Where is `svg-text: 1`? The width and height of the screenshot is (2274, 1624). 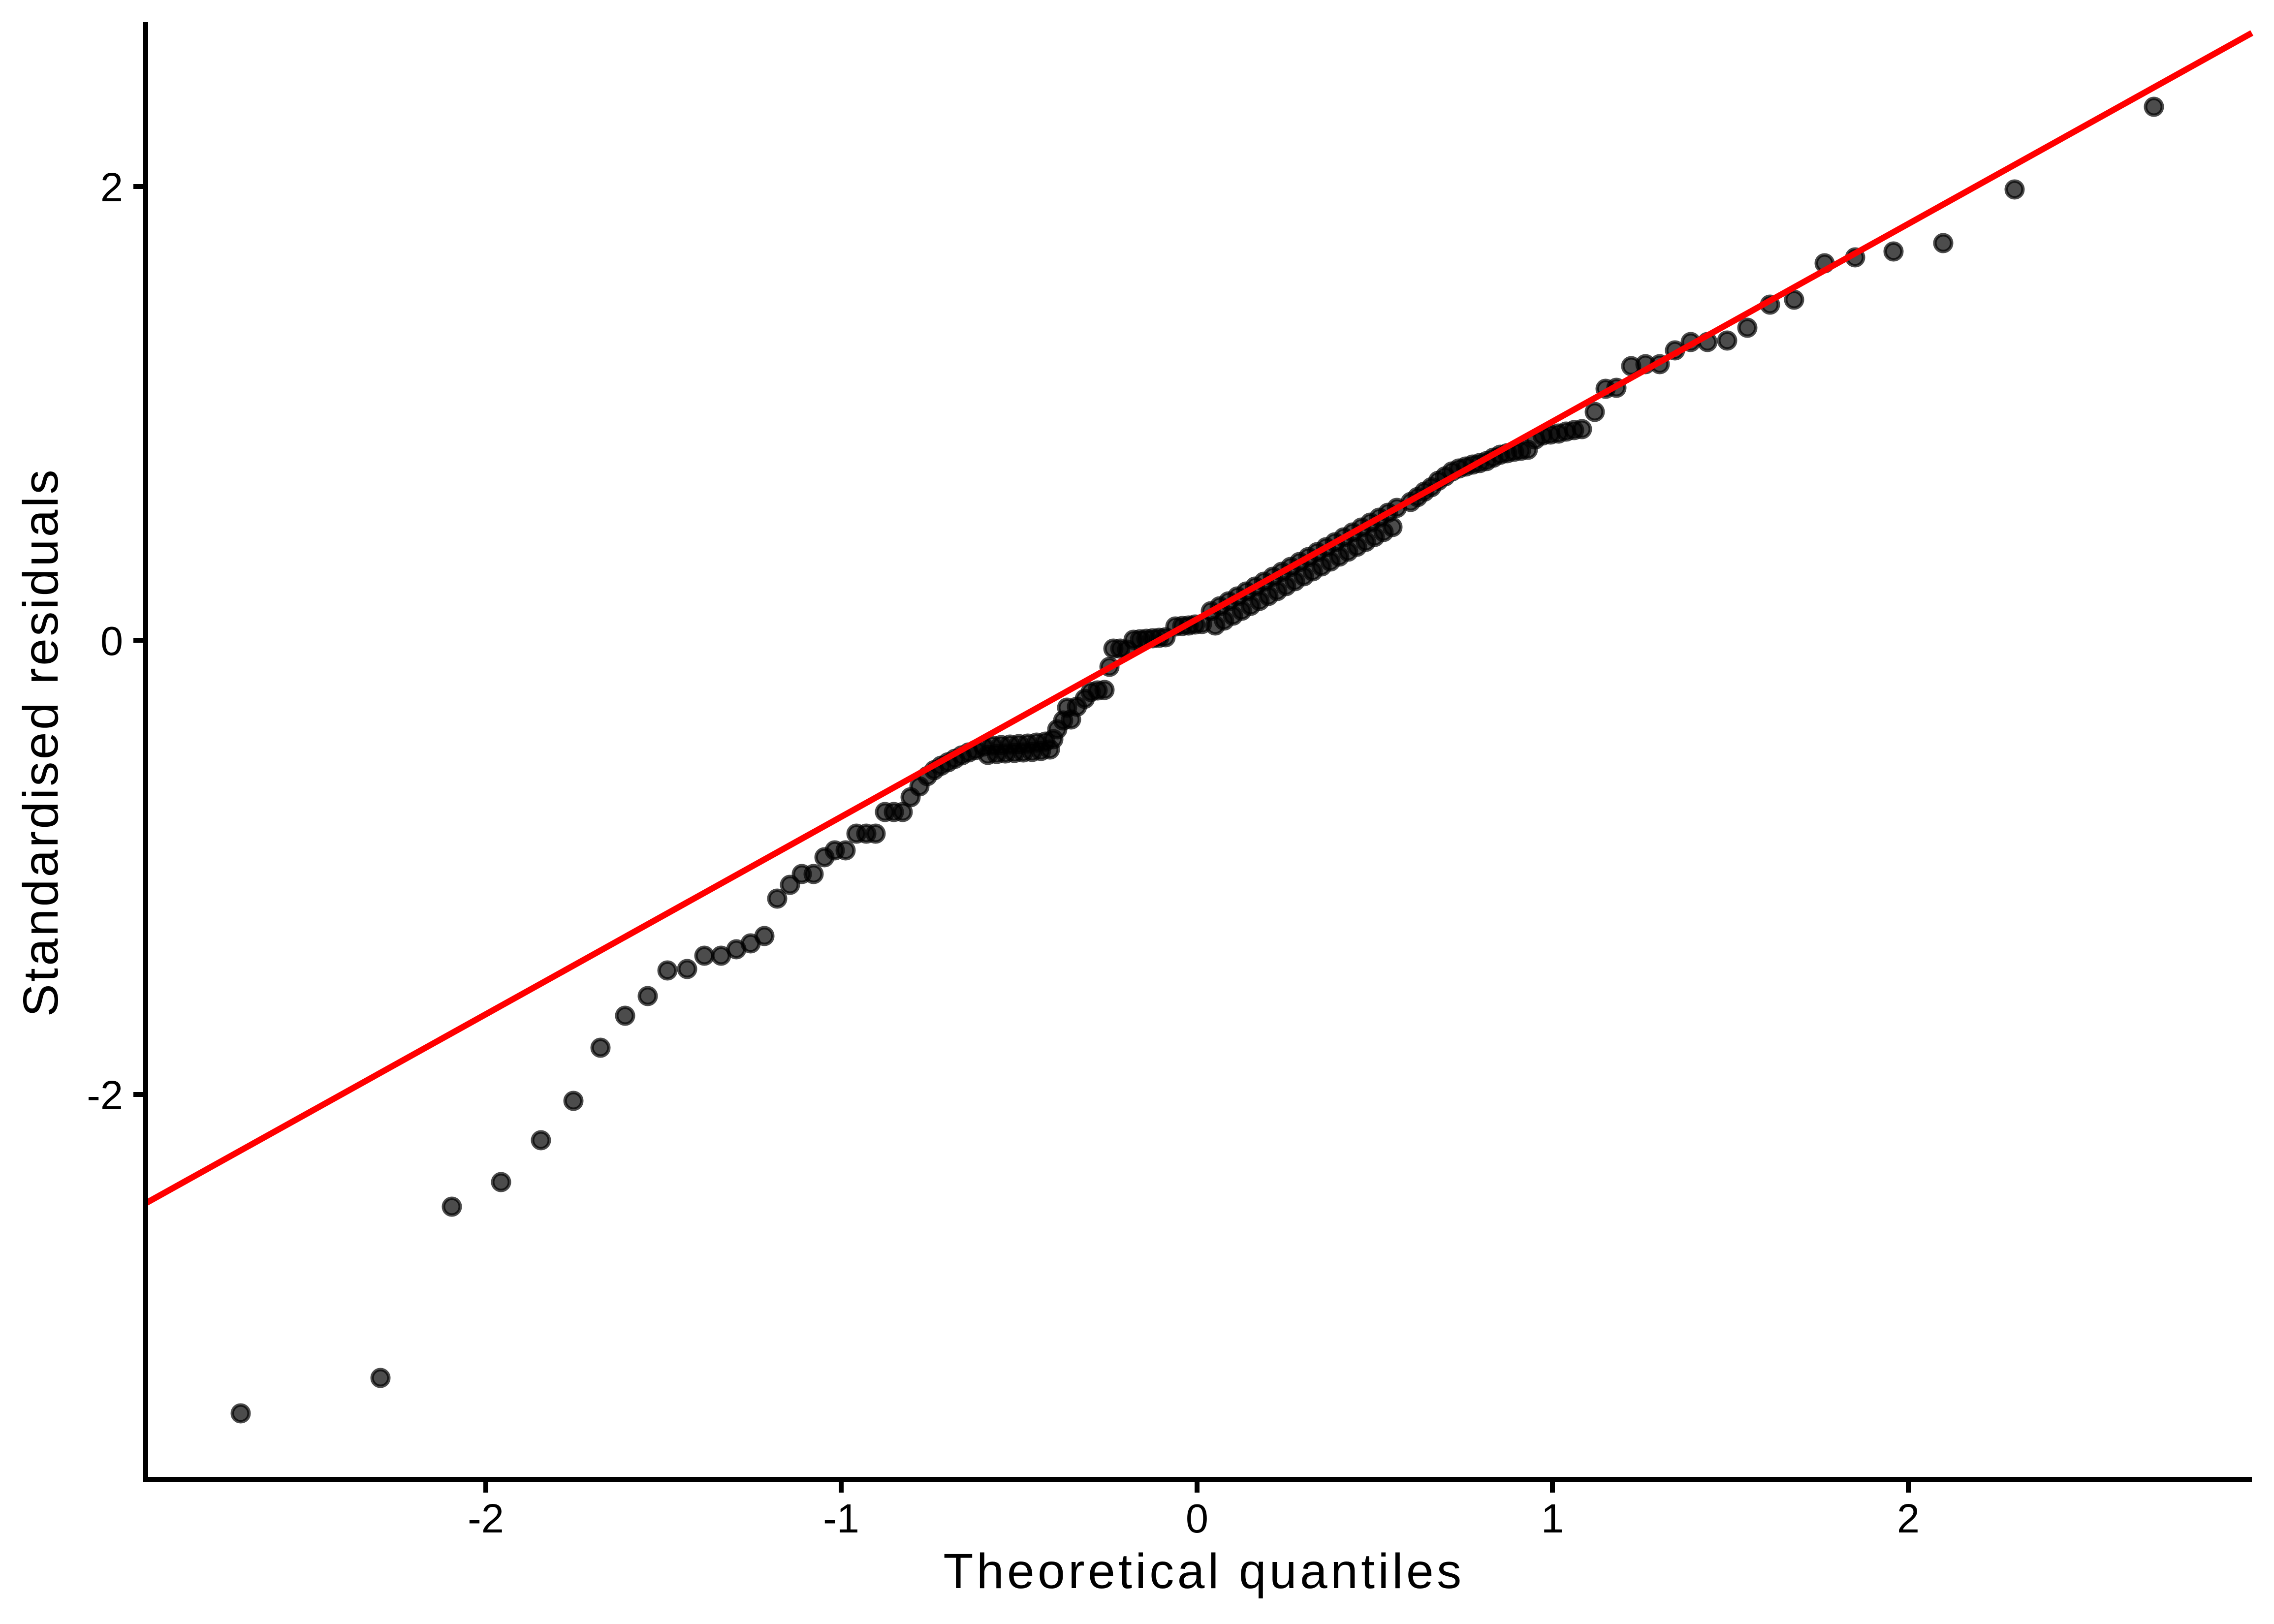
svg-text: 1 is located at coordinates (1552, 1518).